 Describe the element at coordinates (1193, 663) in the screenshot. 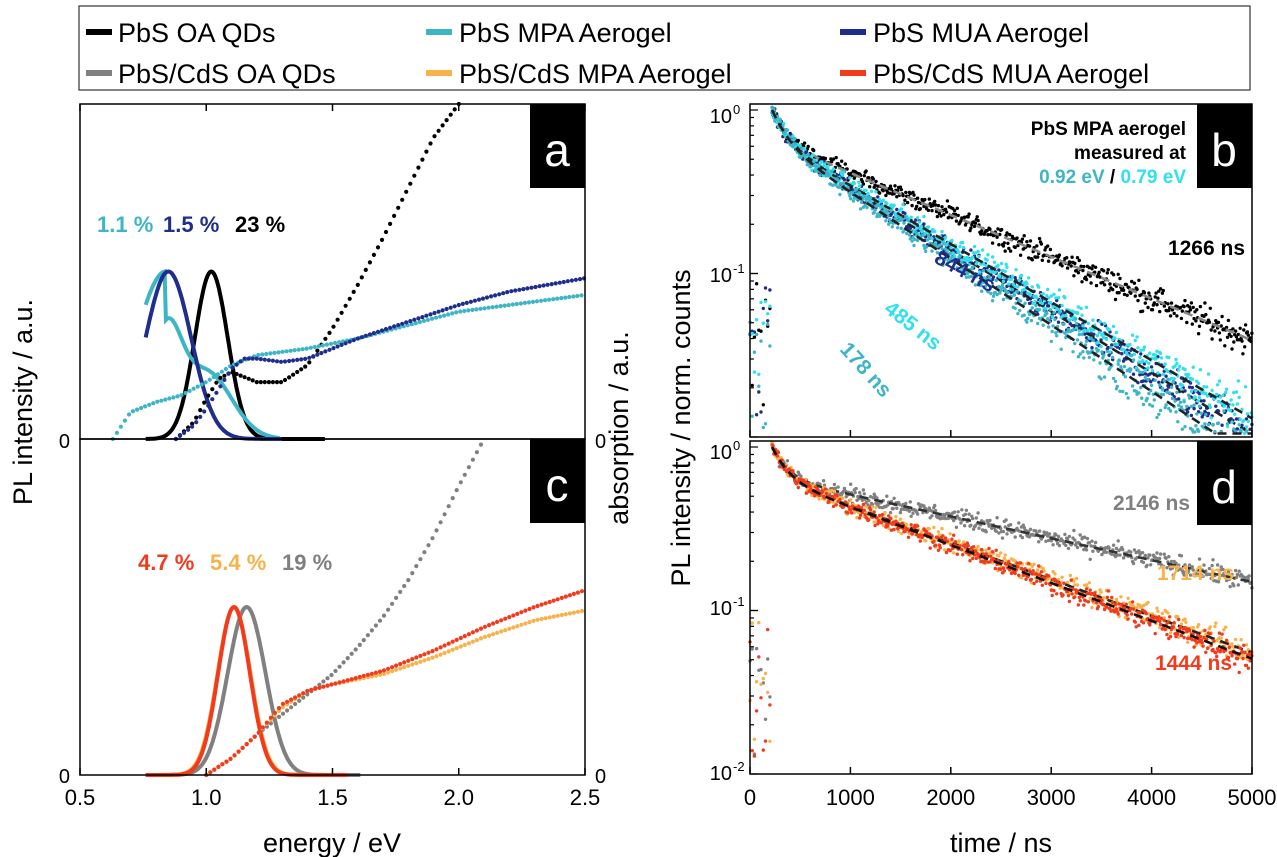

I see `lifetime-label-pbscds-mua: 1444 ns` at that location.